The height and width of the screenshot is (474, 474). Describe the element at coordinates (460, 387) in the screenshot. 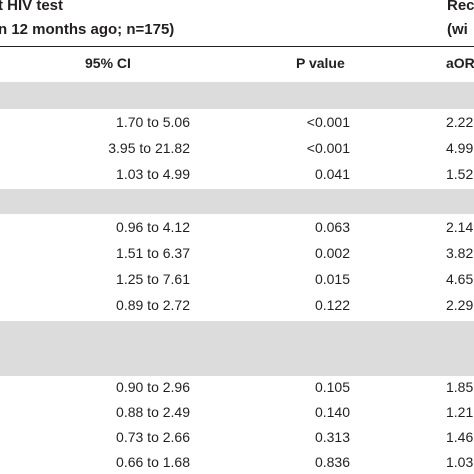

I see `aor-cell: 1.85` at that location.